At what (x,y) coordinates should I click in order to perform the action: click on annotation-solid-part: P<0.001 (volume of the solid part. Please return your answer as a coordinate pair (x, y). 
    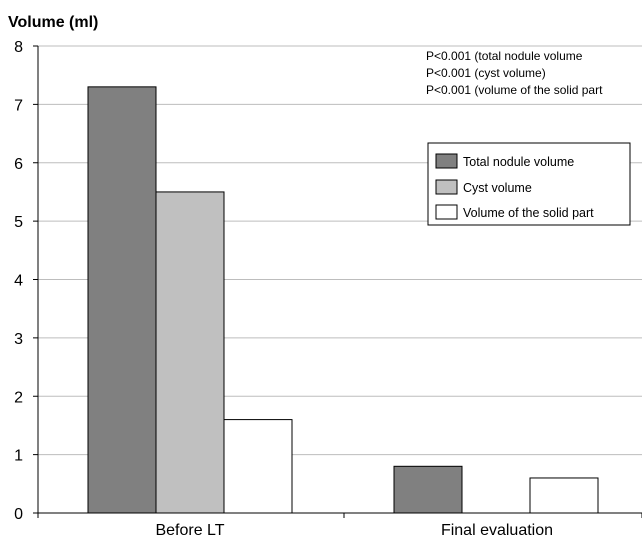
    Looking at the image, I should click on (514, 90).